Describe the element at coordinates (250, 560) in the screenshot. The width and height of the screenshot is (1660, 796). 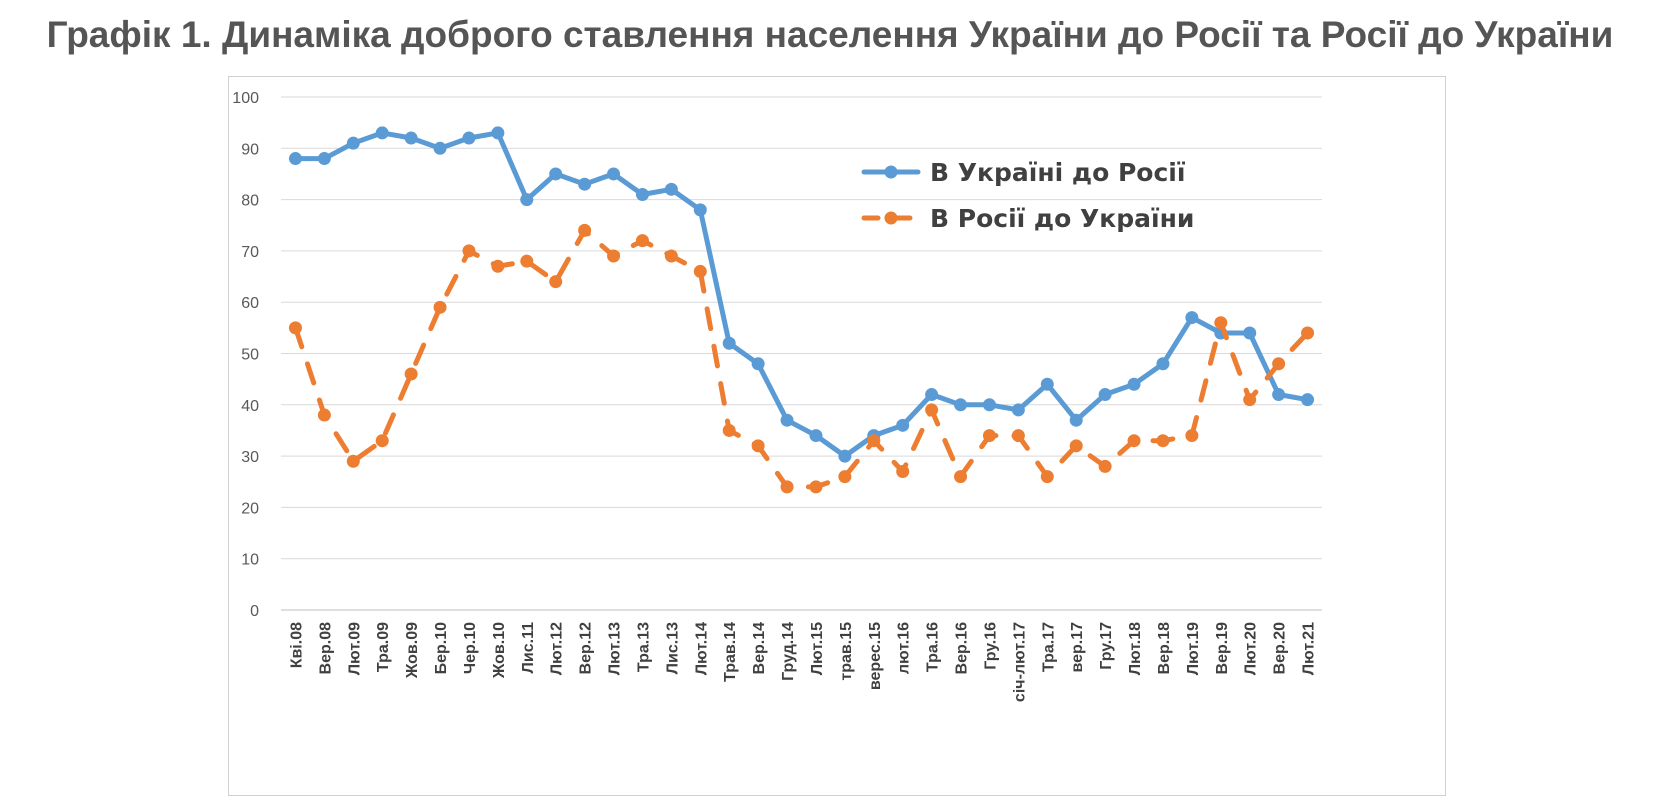
I see `y-tick-label: 10` at that location.